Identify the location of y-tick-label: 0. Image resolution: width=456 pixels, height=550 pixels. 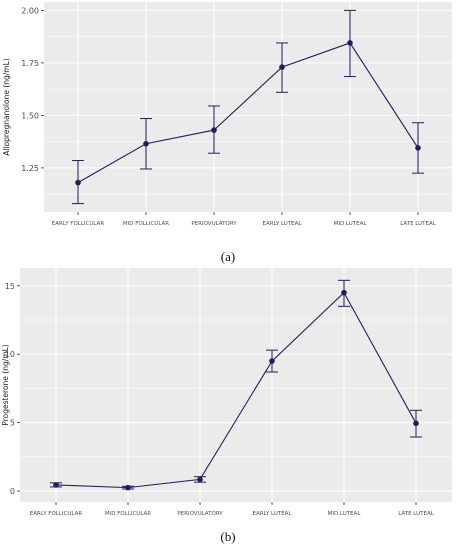
(12, 491).